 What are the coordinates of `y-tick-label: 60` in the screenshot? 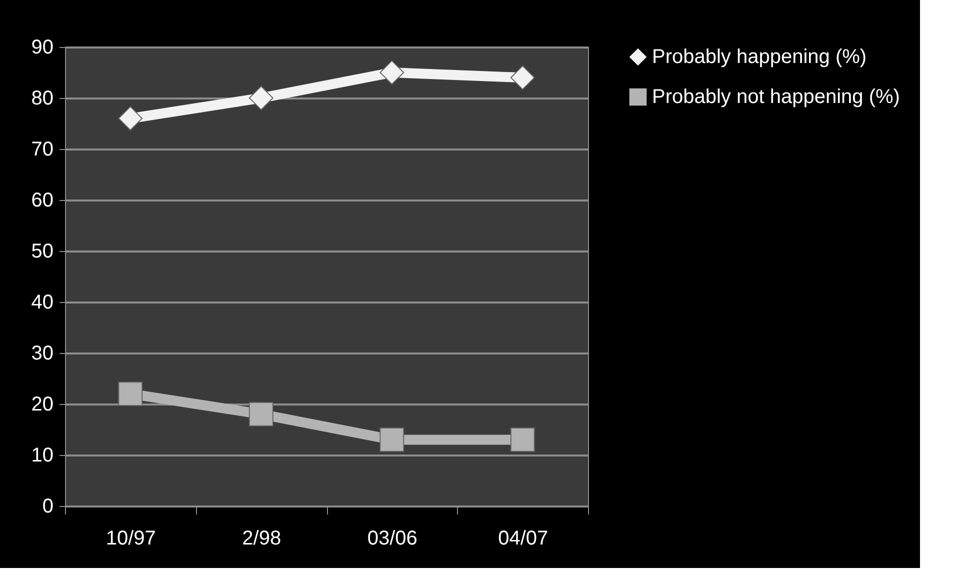 It's located at (42, 201).